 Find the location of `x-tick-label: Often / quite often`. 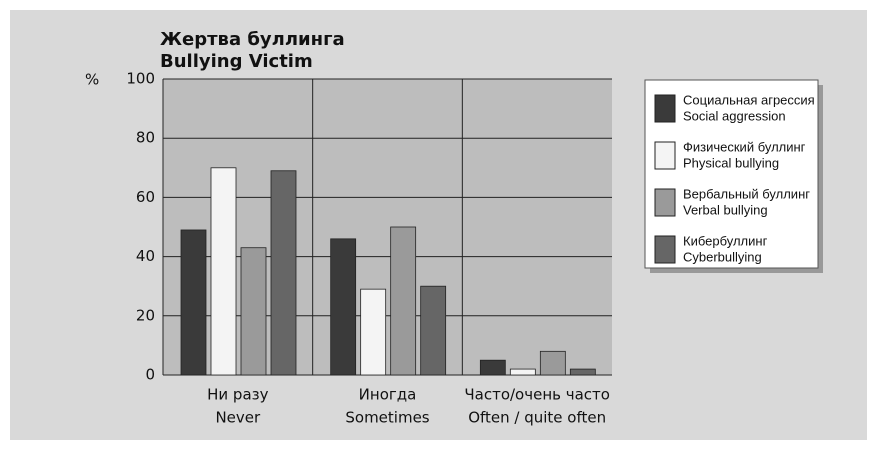

x-tick-label: Often / quite often is located at coordinates (537, 418).